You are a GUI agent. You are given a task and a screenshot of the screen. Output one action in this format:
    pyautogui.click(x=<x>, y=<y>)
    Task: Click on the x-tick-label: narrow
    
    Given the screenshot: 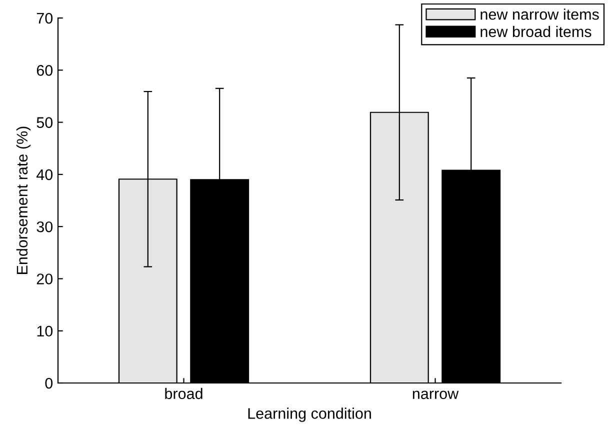 What is the action you would take?
    pyautogui.click(x=435, y=395)
    